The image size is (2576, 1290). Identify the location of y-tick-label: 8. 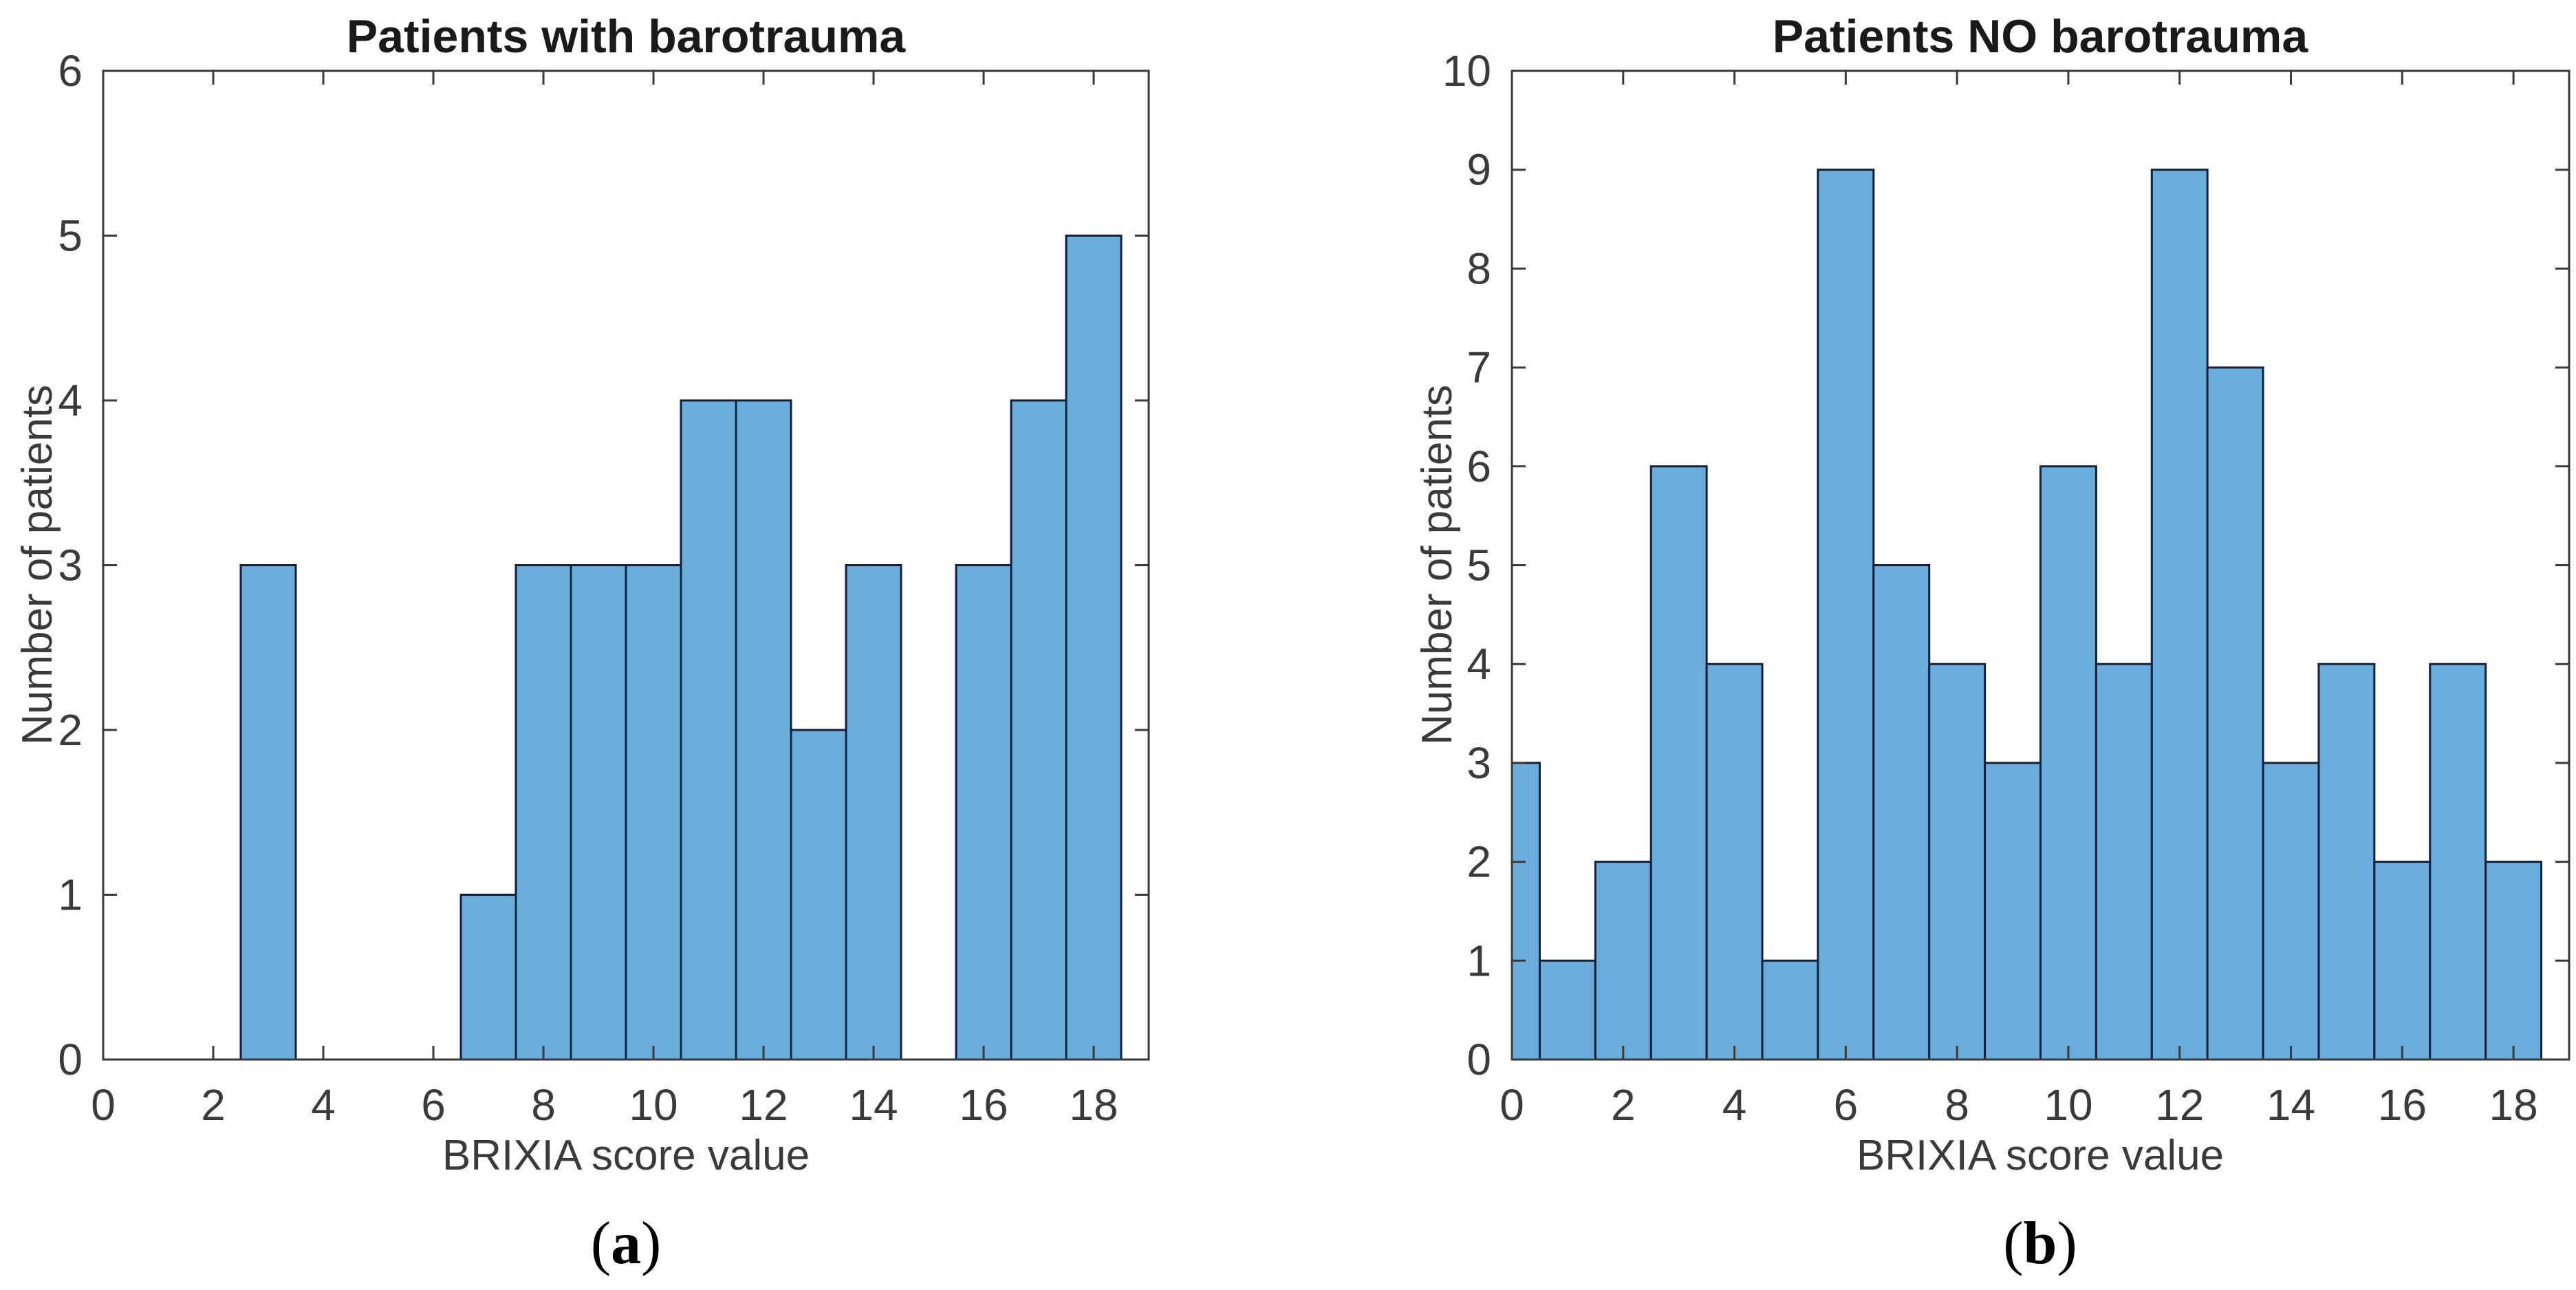
(1478, 268).